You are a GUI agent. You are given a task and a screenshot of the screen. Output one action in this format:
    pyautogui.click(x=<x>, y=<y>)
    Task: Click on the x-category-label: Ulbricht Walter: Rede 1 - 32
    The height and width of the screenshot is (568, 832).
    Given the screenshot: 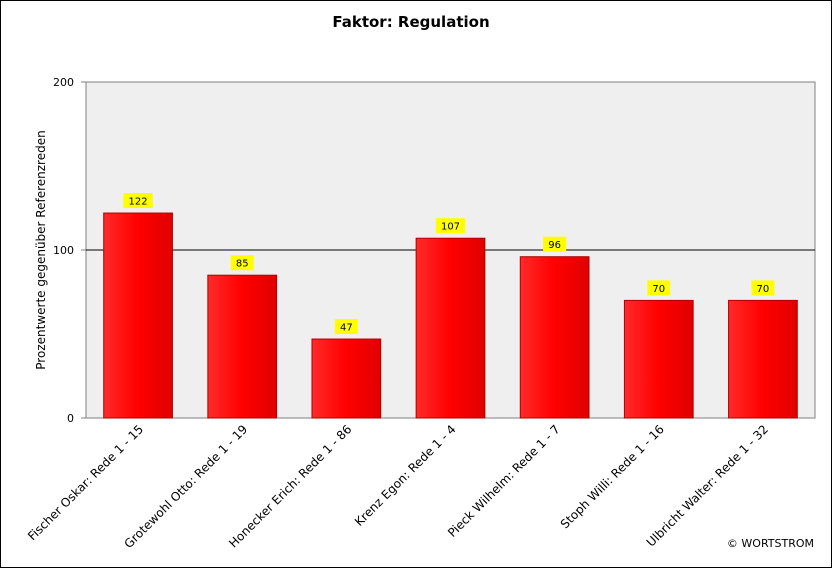 What is the action you would take?
    pyautogui.click(x=707, y=485)
    